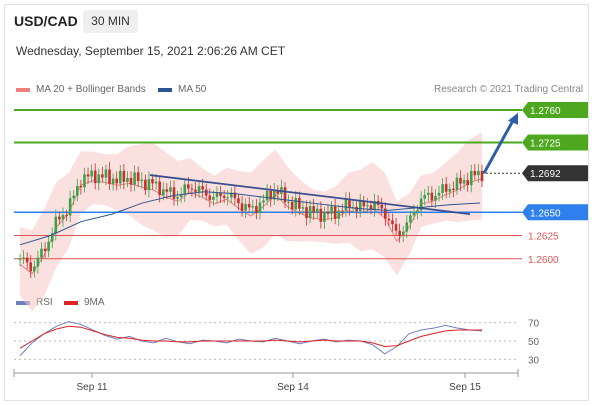 This screenshot has width=594, height=406. Describe the element at coordinates (81, 89) in the screenshot. I see `legend-ma20: MA 20 + Bollinger Bands` at that location.